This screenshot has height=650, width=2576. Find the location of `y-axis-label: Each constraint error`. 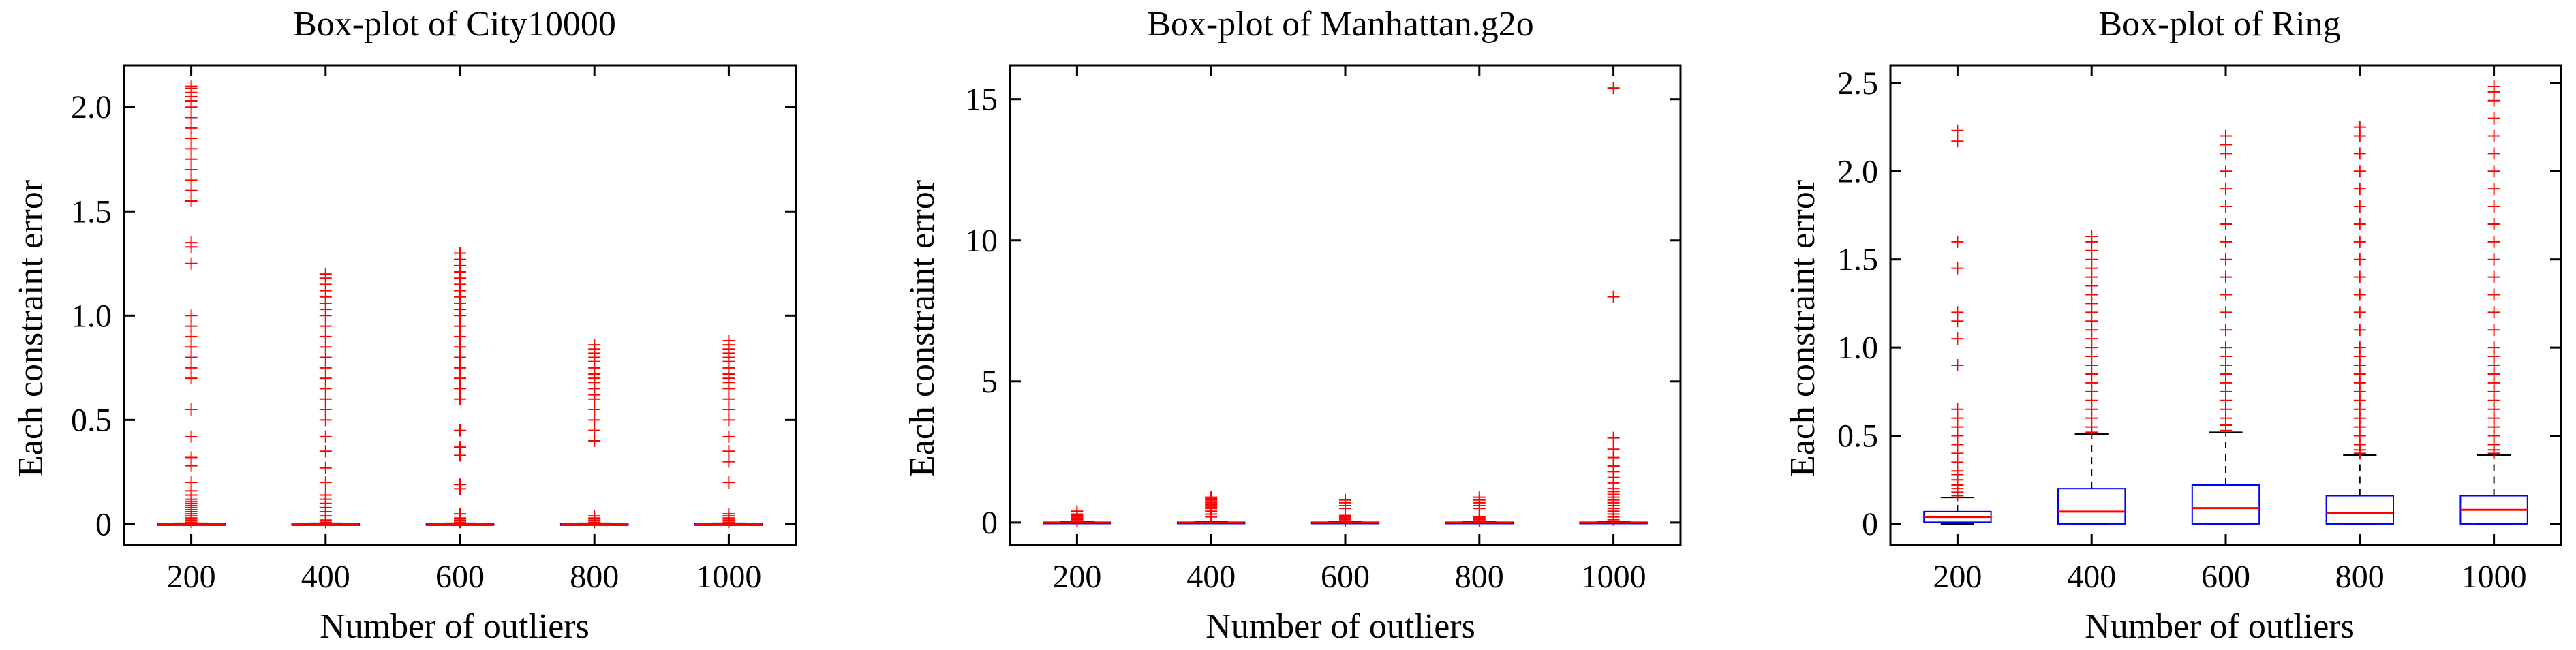

y-axis-label: Each constraint error is located at coordinates (923, 328).